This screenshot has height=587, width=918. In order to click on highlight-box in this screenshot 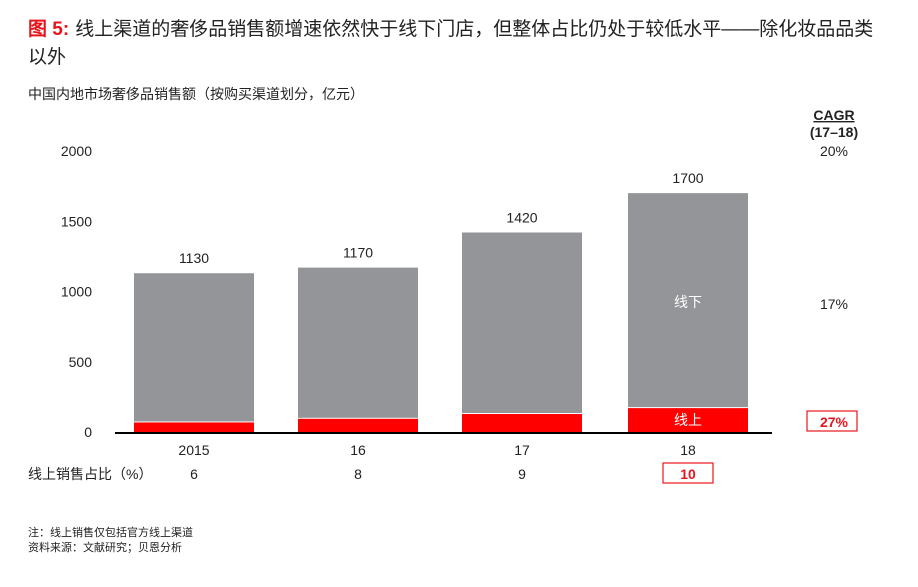, I will do `click(688, 473)`.